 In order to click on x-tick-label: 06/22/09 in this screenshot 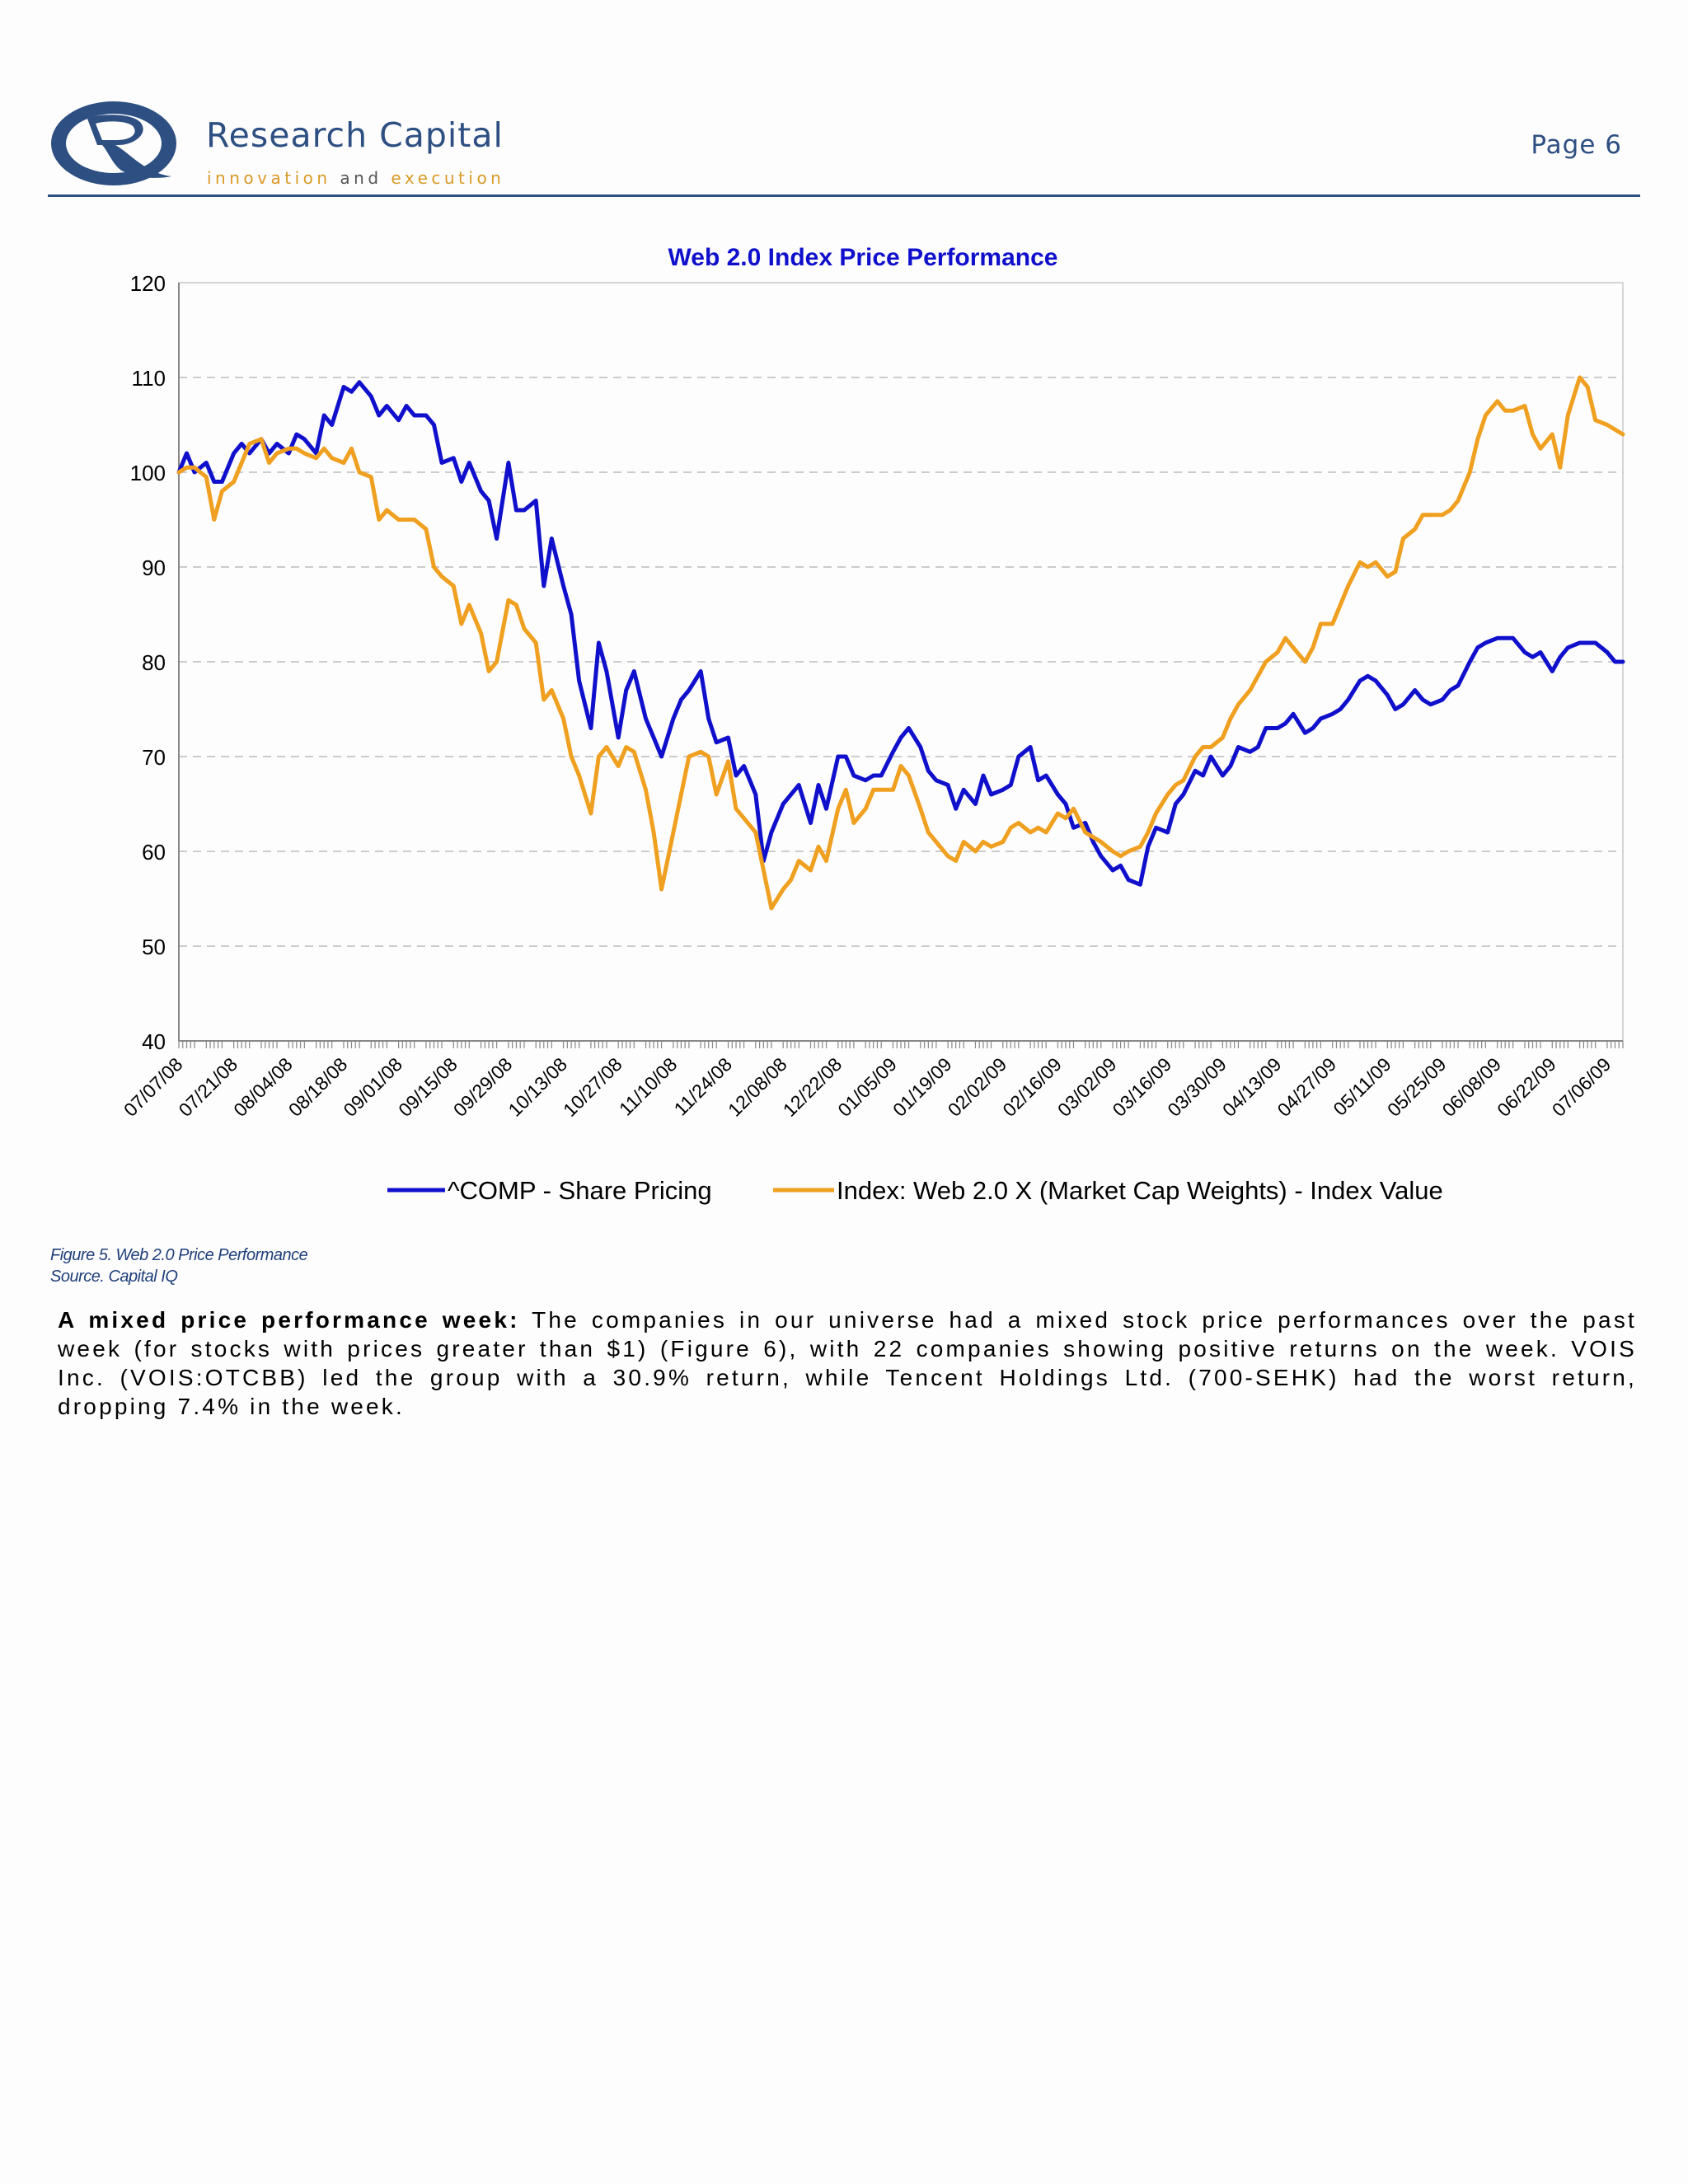, I will do `click(1527, 1087)`.